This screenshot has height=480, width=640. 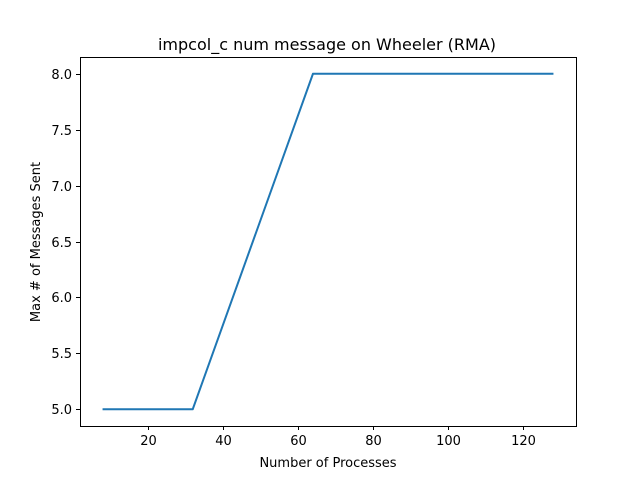 What do you see at coordinates (373, 441) in the screenshot?
I see `x-tick-label: 80` at bounding box center [373, 441].